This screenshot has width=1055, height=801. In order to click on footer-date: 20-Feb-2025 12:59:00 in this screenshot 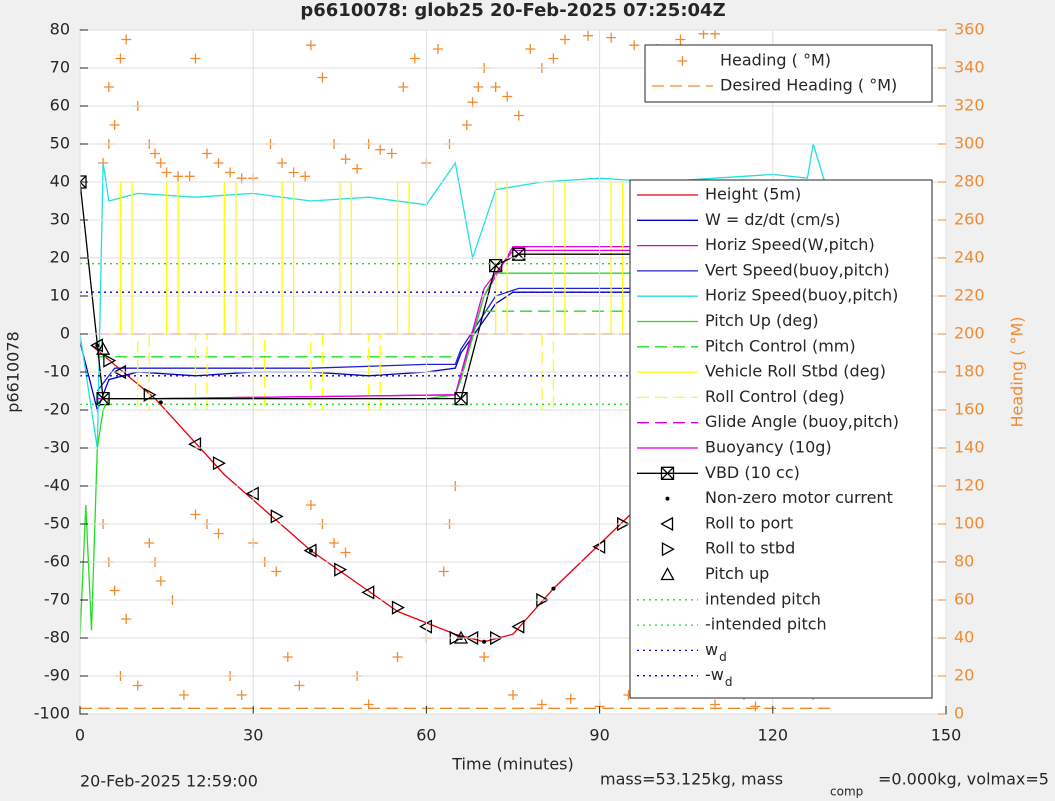, I will do `click(169, 781)`.